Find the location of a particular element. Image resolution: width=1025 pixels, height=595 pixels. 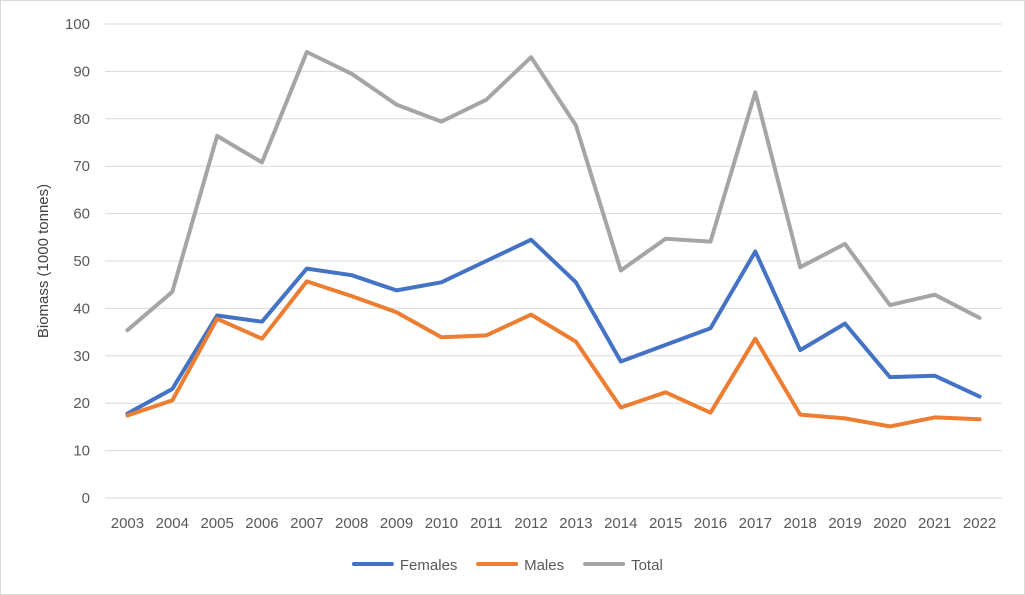

x-tick-label: 2009 is located at coordinates (396, 523).